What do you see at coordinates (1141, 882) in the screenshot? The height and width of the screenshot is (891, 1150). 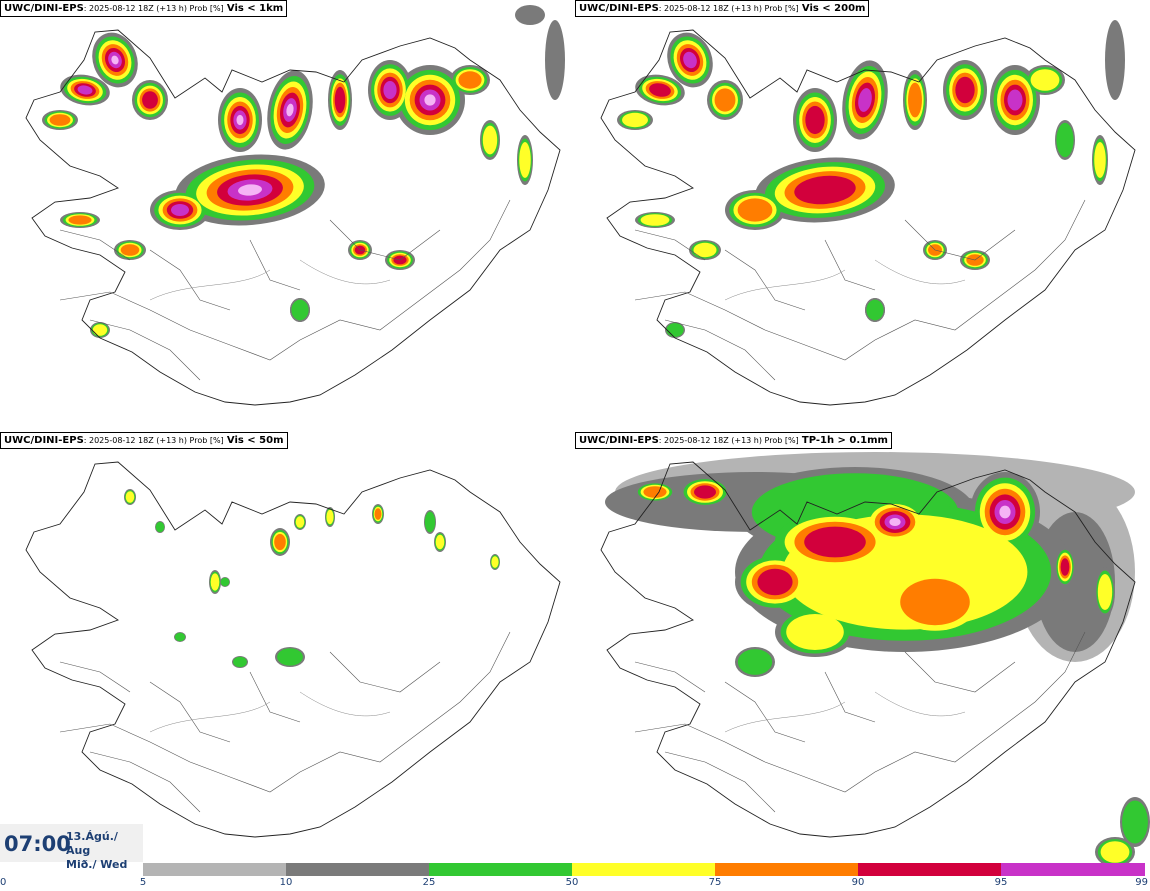 I see `colorbar-tick-label: 99` at bounding box center [1141, 882].